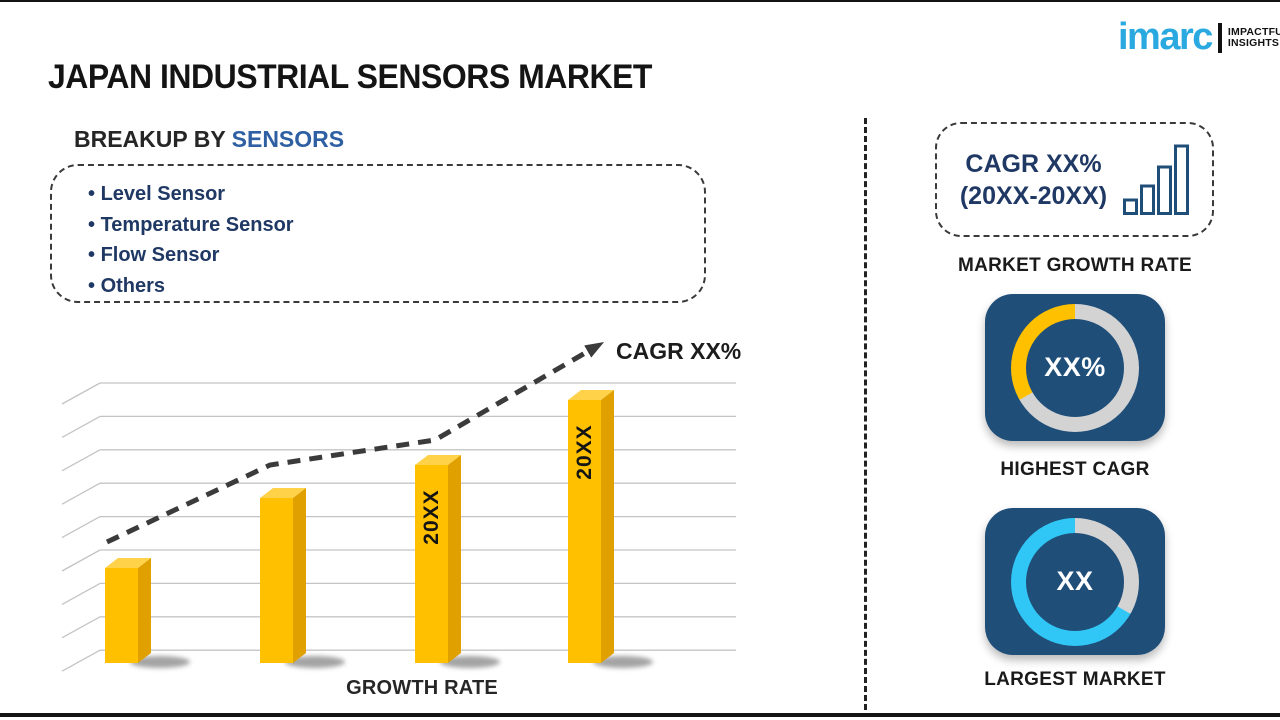  Describe the element at coordinates (1033, 195) in the screenshot. I see `cagr-value-line2: (20XX-20XX)` at that location.